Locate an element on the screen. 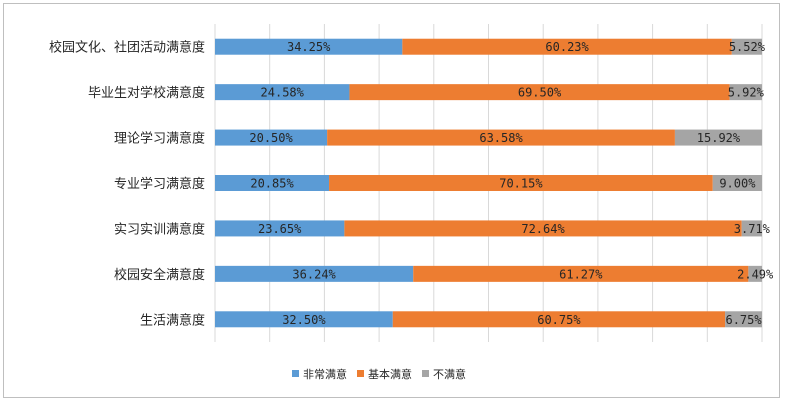 The image size is (785, 404). data-label: 5.52% is located at coordinates (747, 47).